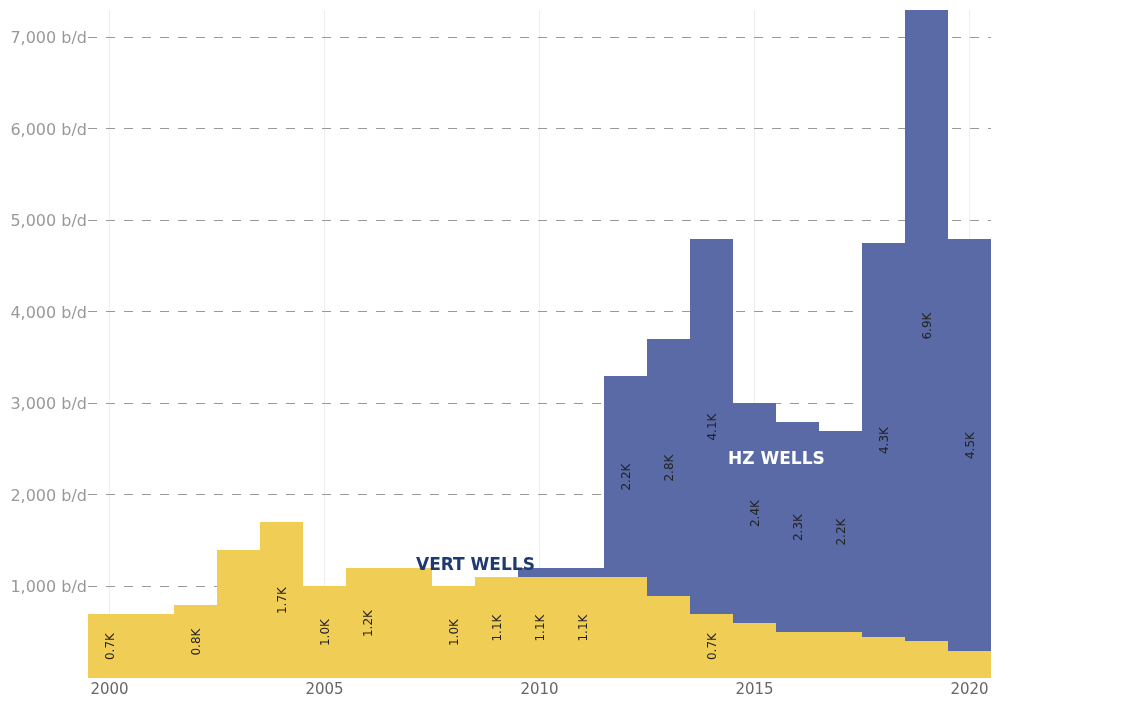  Describe the element at coordinates (48, 587) in the screenshot. I see `y-tick-label: 1,000 b/d` at that location.